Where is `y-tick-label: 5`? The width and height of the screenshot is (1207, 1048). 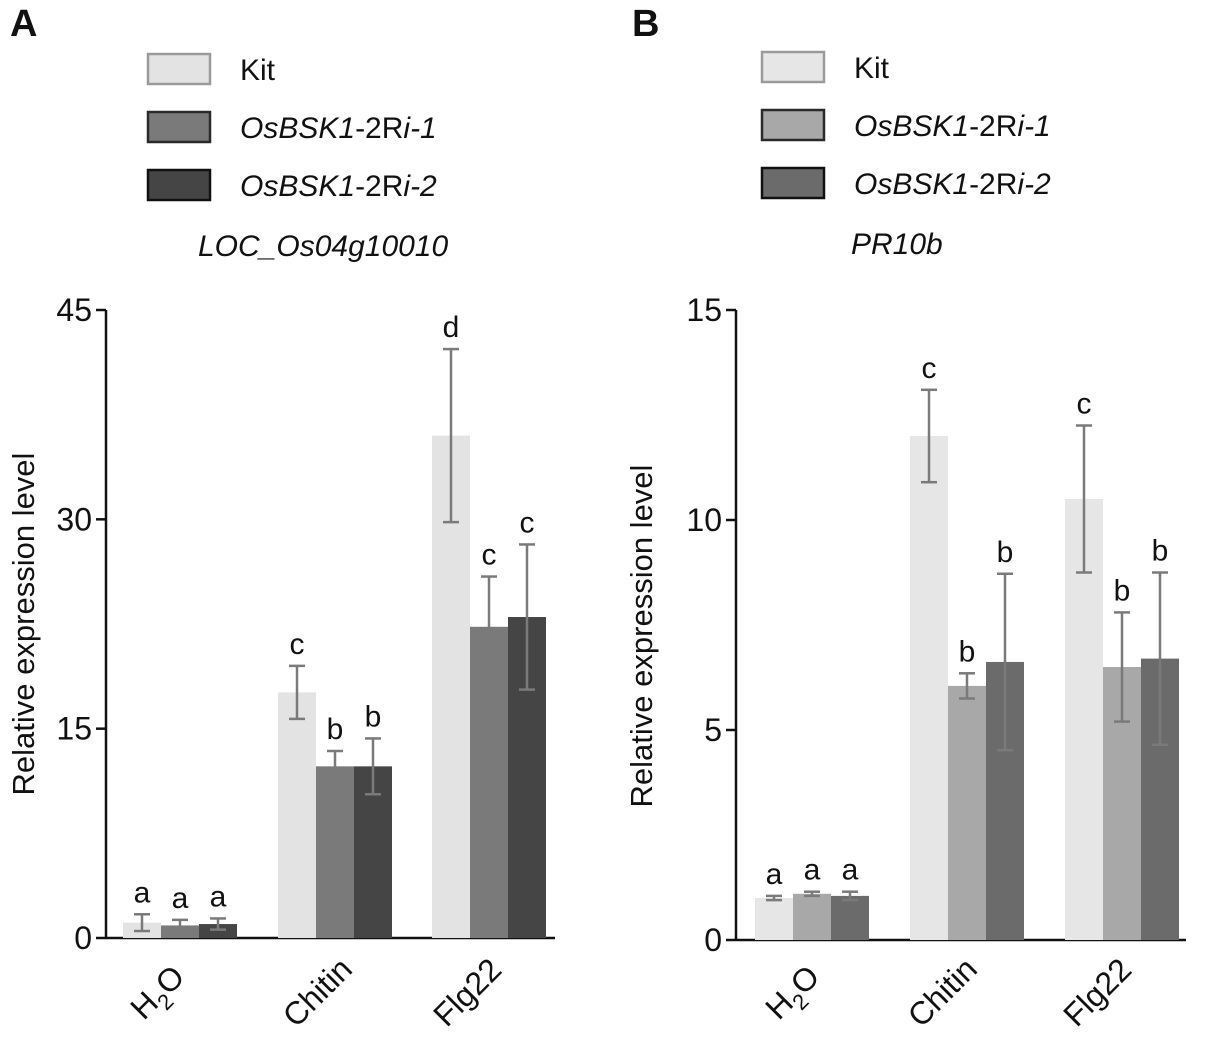 y-tick-label: 5 is located at coordinates (713, 730).